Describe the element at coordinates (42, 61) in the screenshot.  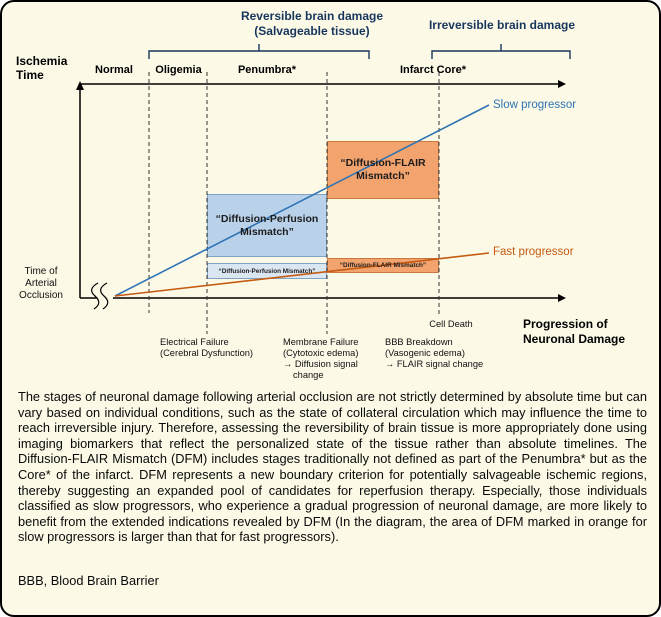
I see `ischemia-time-label-line1: Ischemia` at that location.